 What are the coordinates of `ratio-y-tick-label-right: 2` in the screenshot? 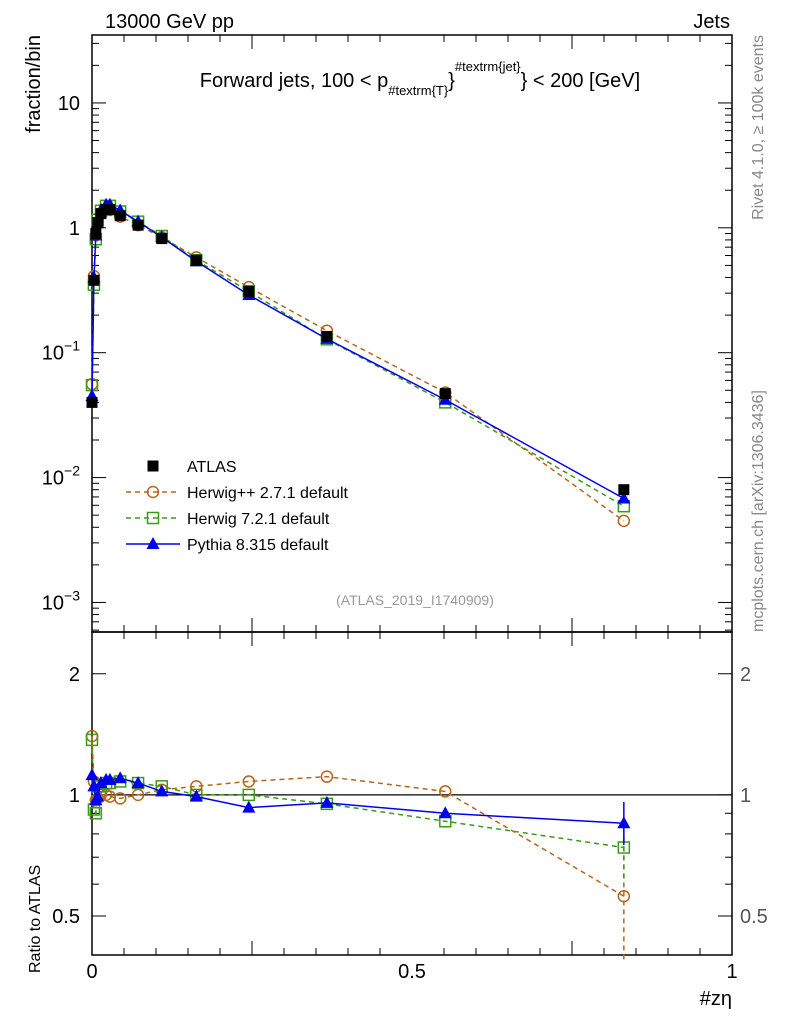 It's located at (745, 675).